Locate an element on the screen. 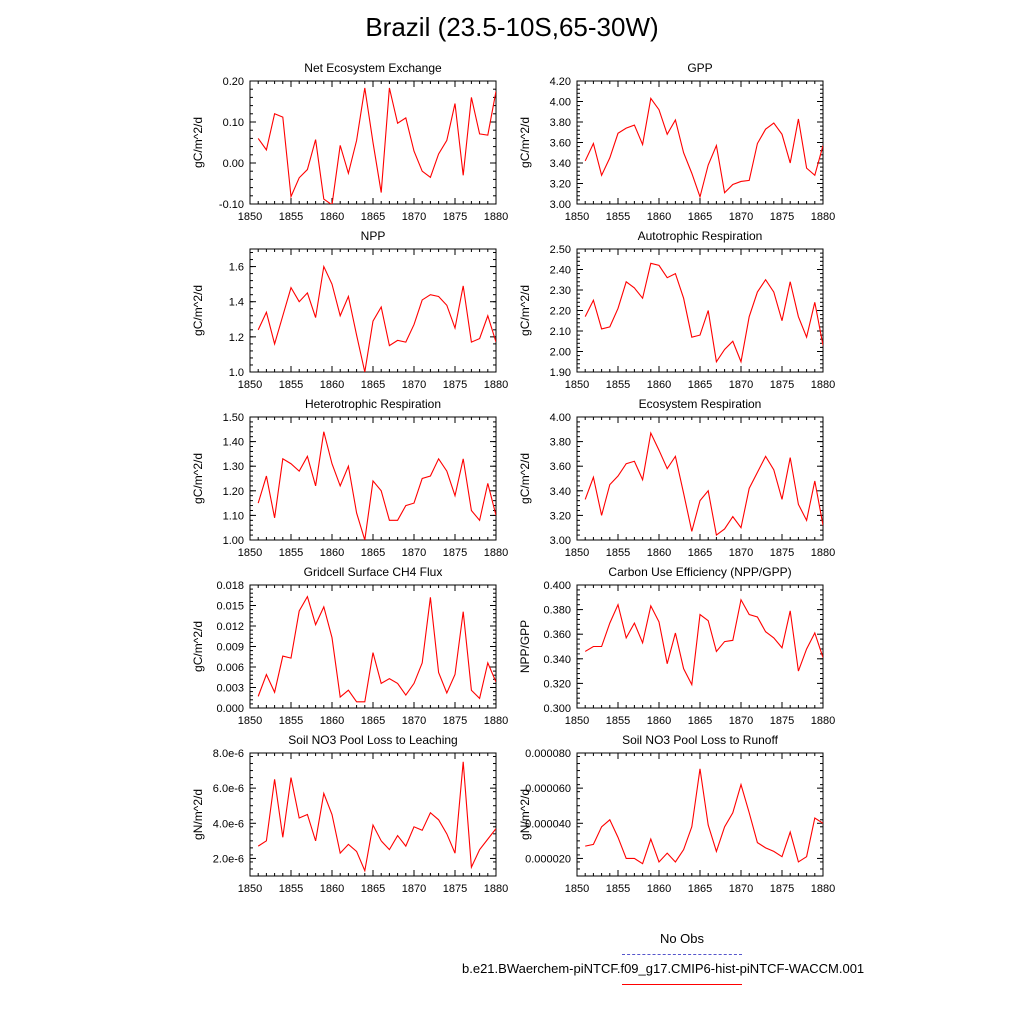  y-tick-label: 3.80 is located at coordinates (560, 443).